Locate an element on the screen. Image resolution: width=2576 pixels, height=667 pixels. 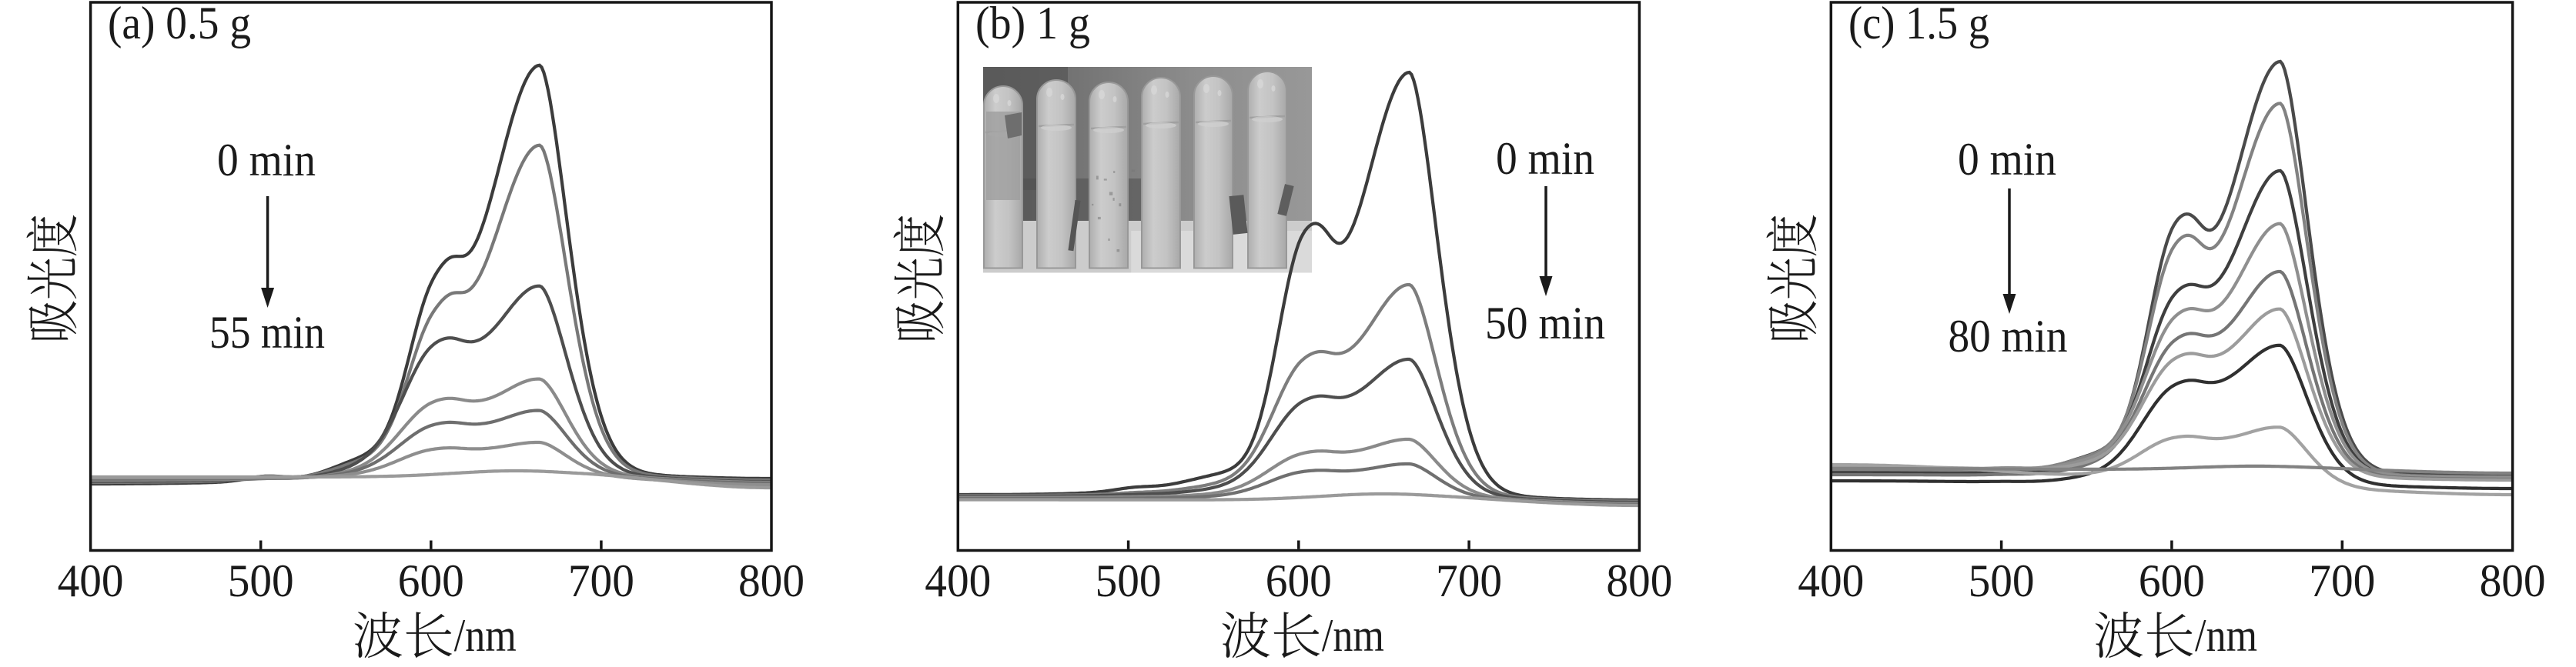
svg-text: (a) 0.5 g is located at coordinates (180, 24).